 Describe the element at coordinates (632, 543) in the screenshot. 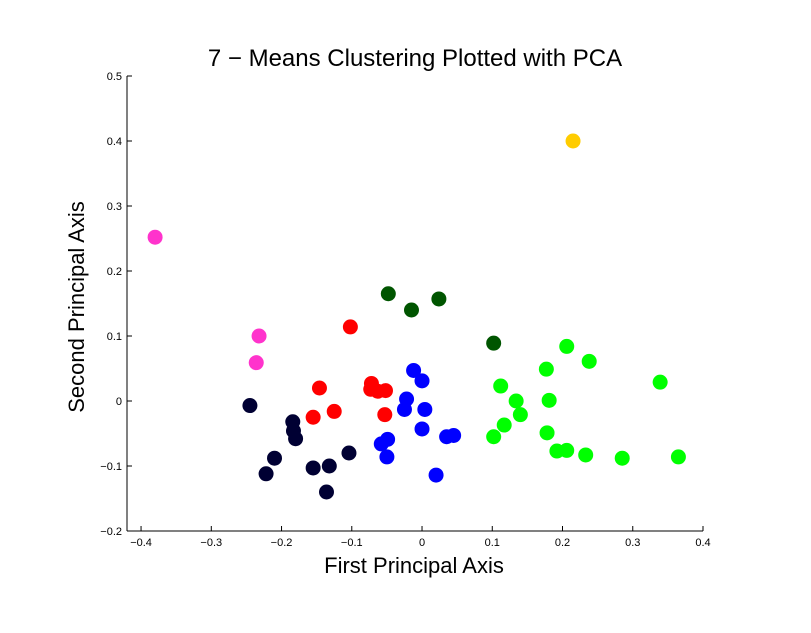

I see `x-tick-label: 0.3` at that location.